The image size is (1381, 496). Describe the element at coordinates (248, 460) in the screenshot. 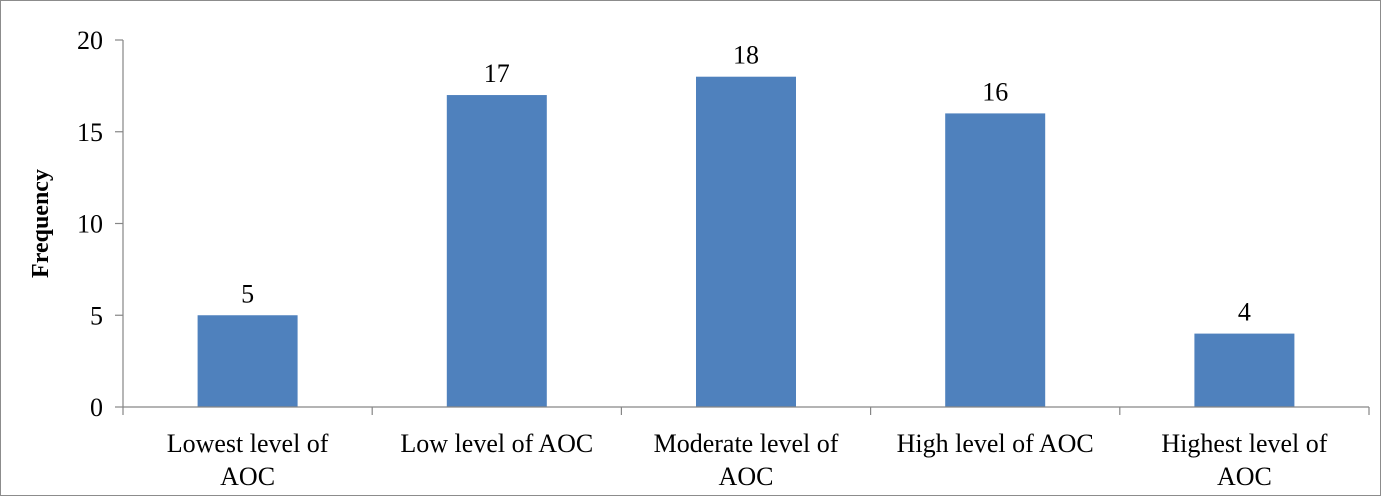

I see `x-category-label: Lowest level of AOC` at that location.